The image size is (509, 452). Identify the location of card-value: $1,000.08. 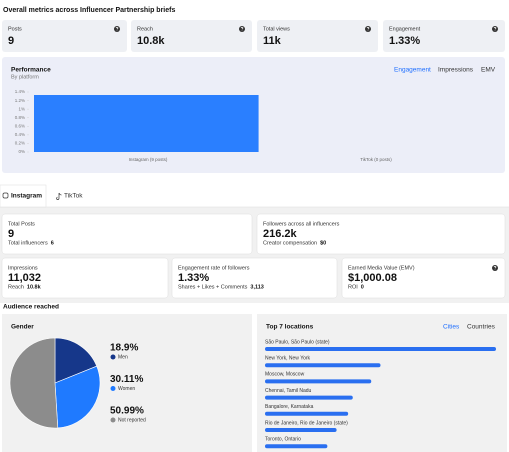
(372, 278).